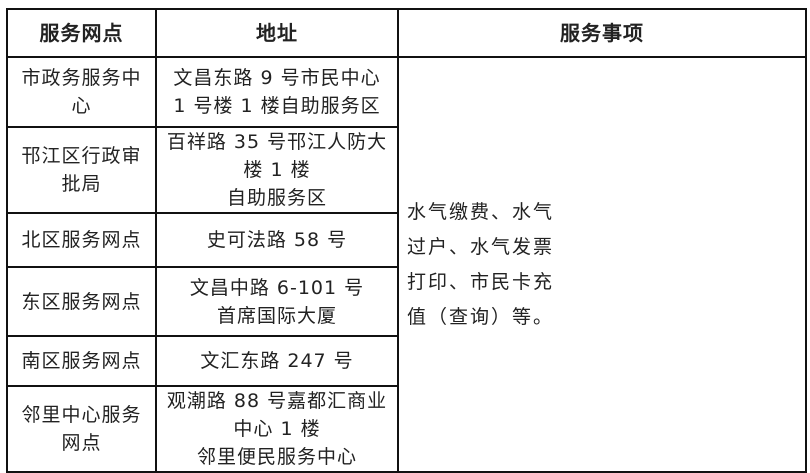 This screenshot has height=473, width=810. Describe the element at coordinates (481, 316) in the screenshot. I see `services-line: 值（查询）等。` at that location.